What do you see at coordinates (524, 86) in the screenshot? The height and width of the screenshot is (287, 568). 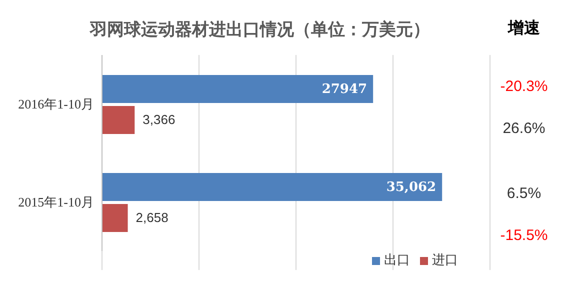 I see `text: -20.3%` at bounding box center [524, 86].